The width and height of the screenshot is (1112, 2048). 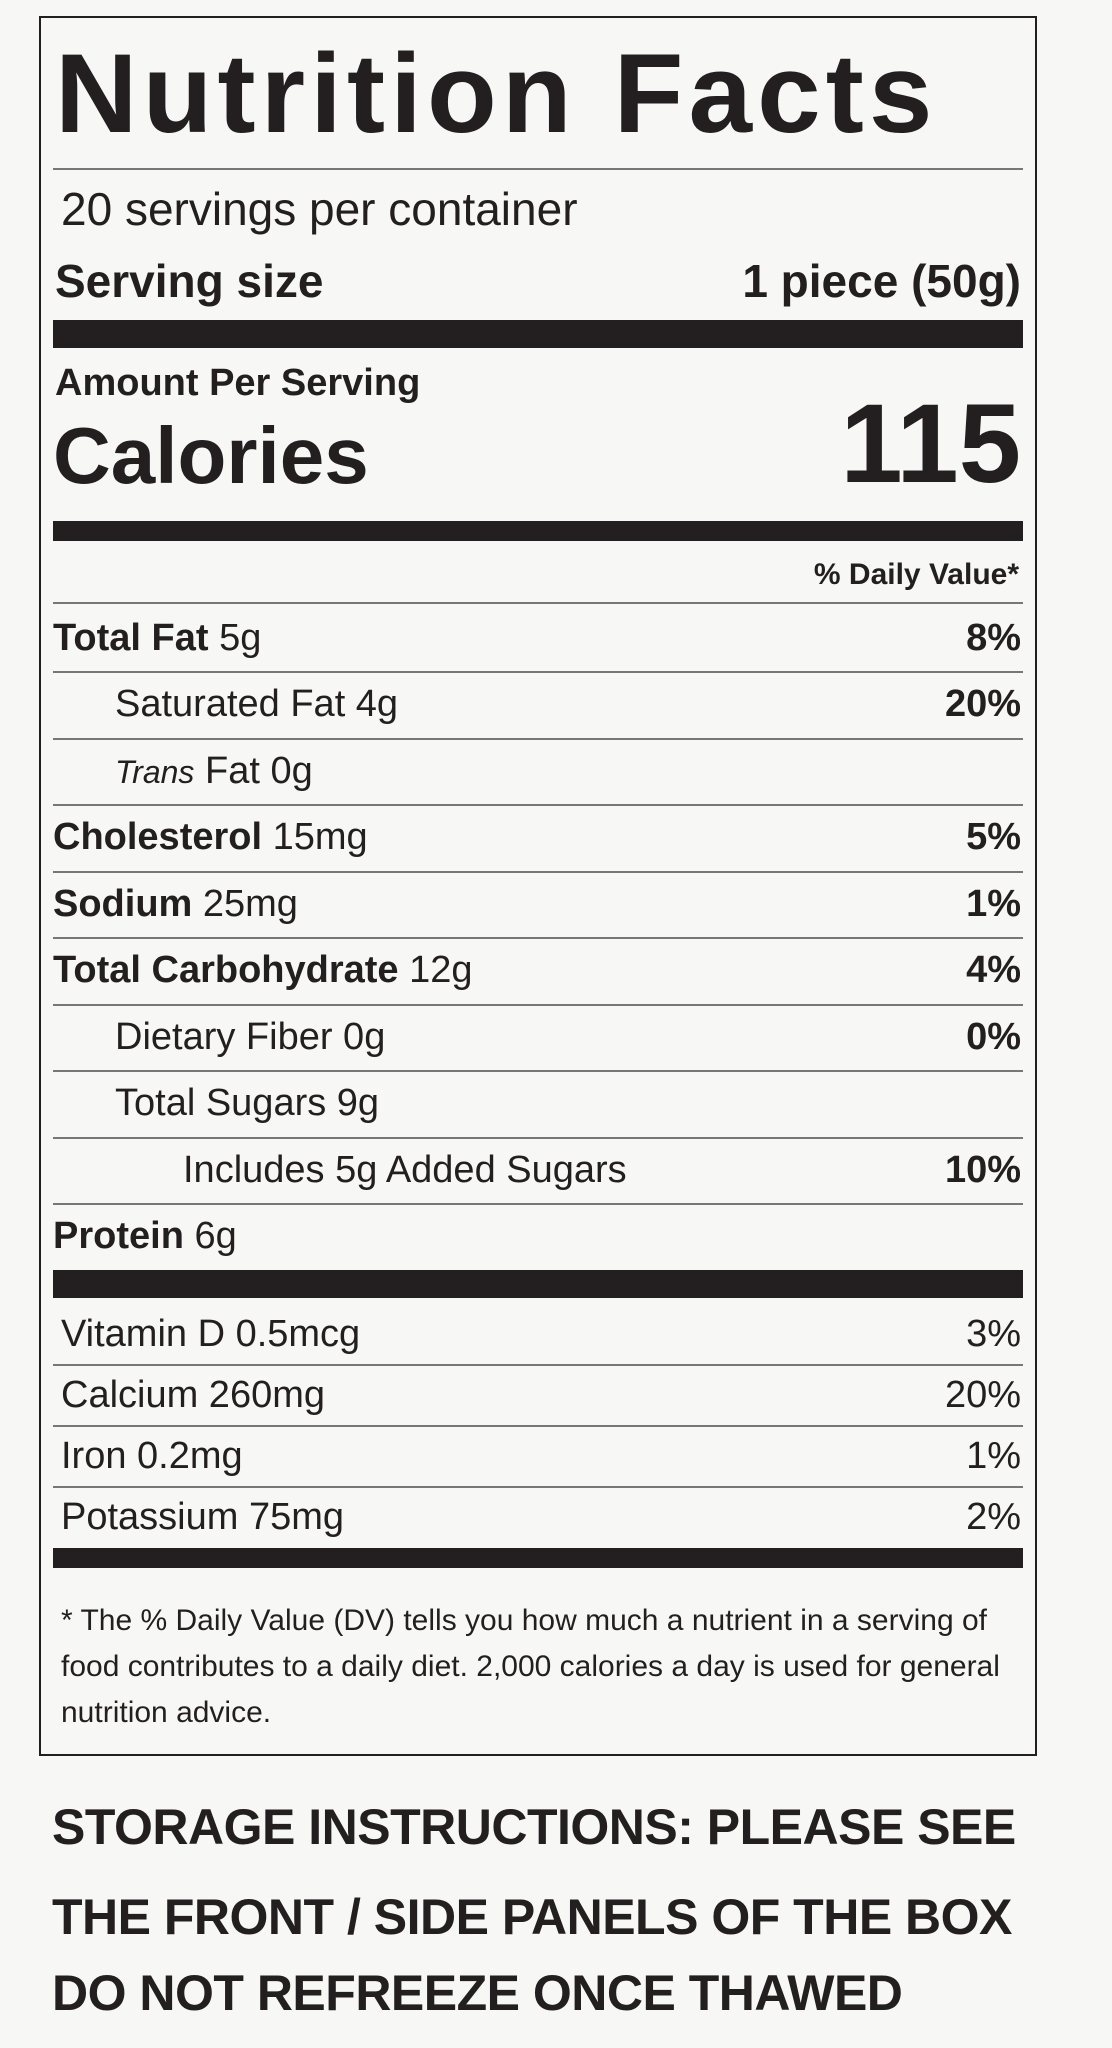 I want to click on nutrient-amount: 6g, so click(x=210, y=1236).